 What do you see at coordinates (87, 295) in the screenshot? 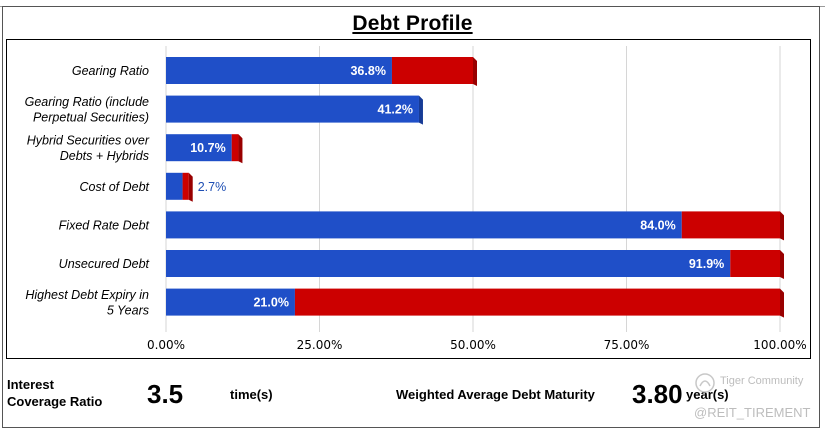
I see `category-label: Highest Debt Expiry in` at bounding box center [87, 295].